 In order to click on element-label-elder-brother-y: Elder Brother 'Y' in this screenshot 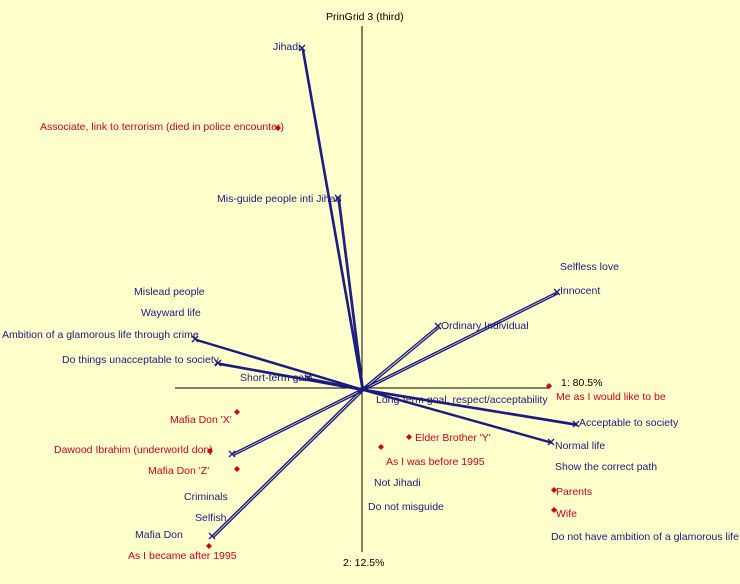, I will do `click(453, 438)`.